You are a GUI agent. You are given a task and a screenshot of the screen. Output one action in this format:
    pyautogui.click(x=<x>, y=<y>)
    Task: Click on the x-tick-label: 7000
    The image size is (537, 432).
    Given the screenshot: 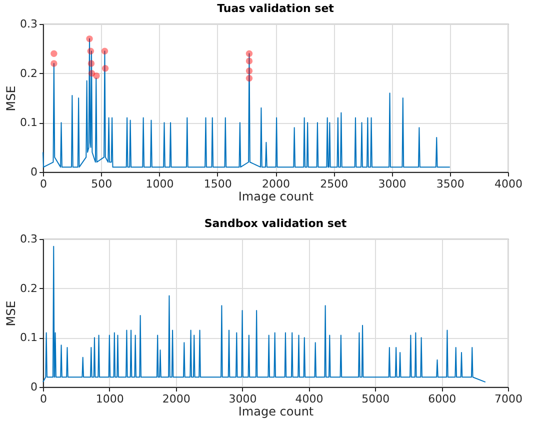 What is the action you would take?
    pyautogui.click(x=508, y=399)
    